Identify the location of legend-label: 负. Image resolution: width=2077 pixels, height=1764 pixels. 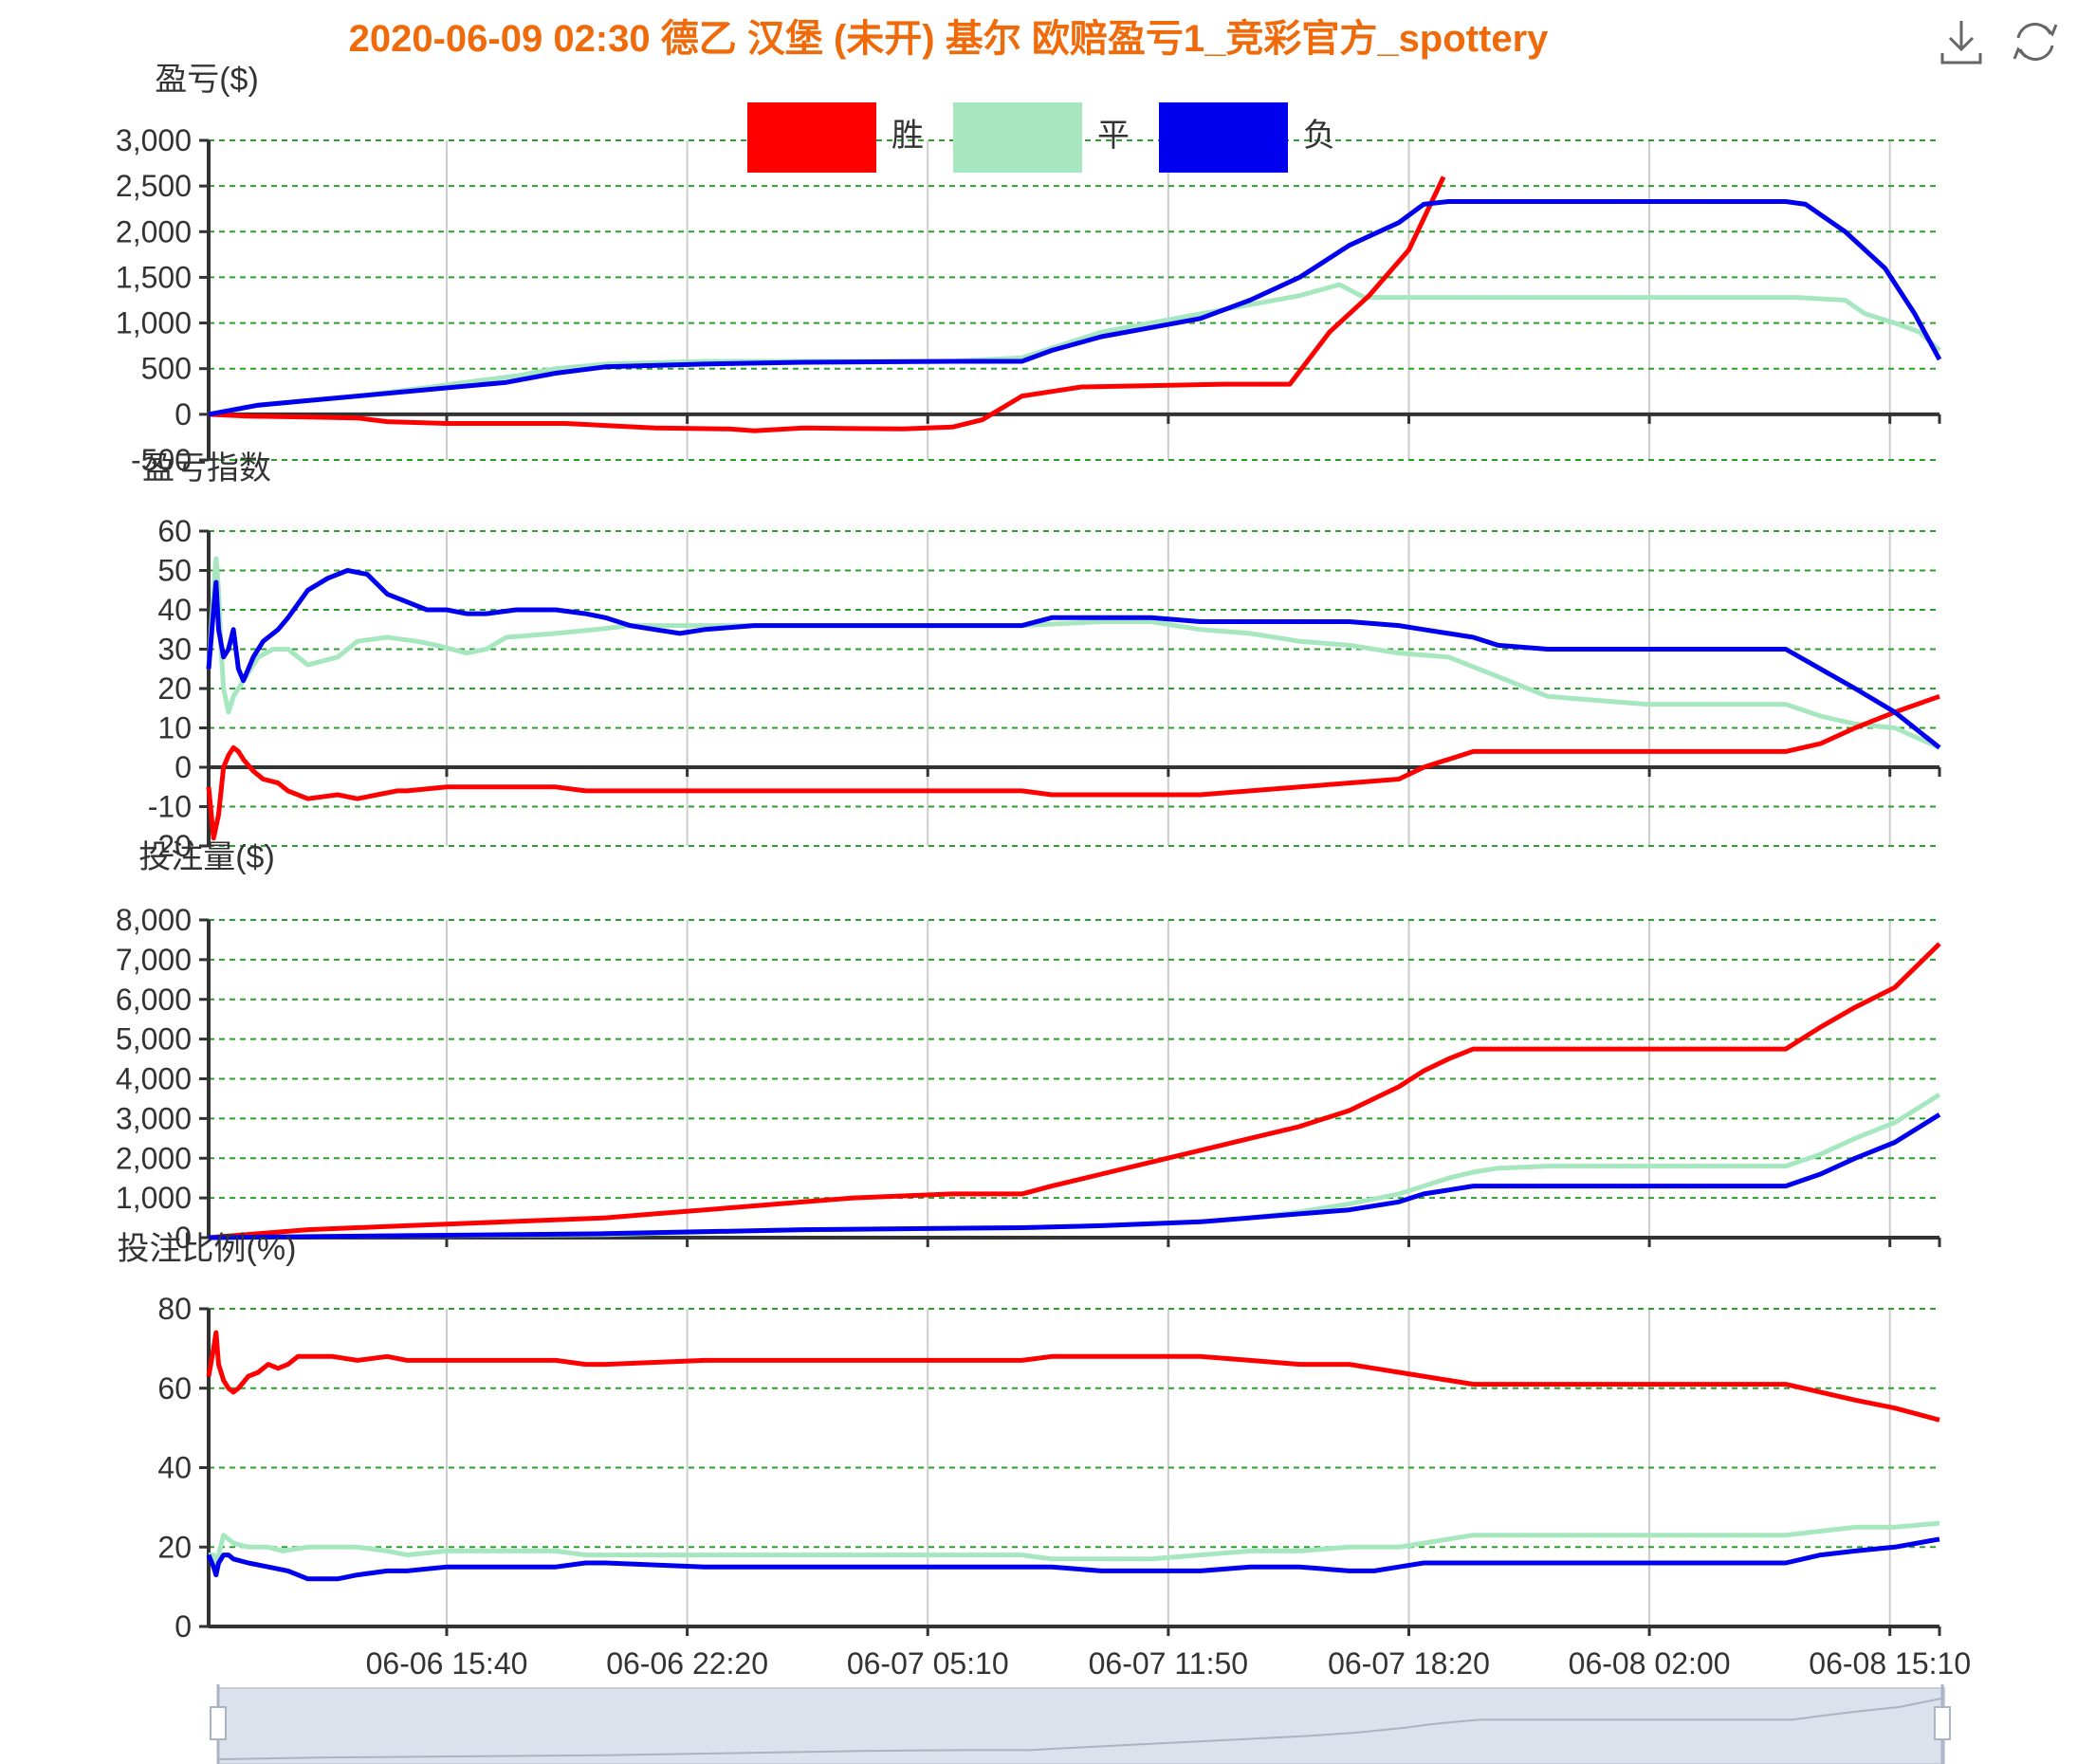
(1319, 136).